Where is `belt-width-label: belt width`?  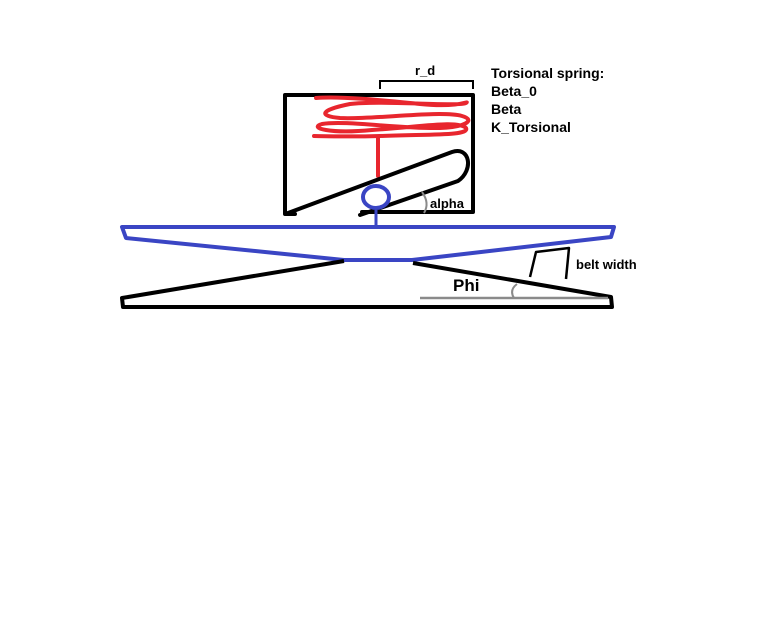 belt-width-label: belt width is located at coordinates (606, 264).